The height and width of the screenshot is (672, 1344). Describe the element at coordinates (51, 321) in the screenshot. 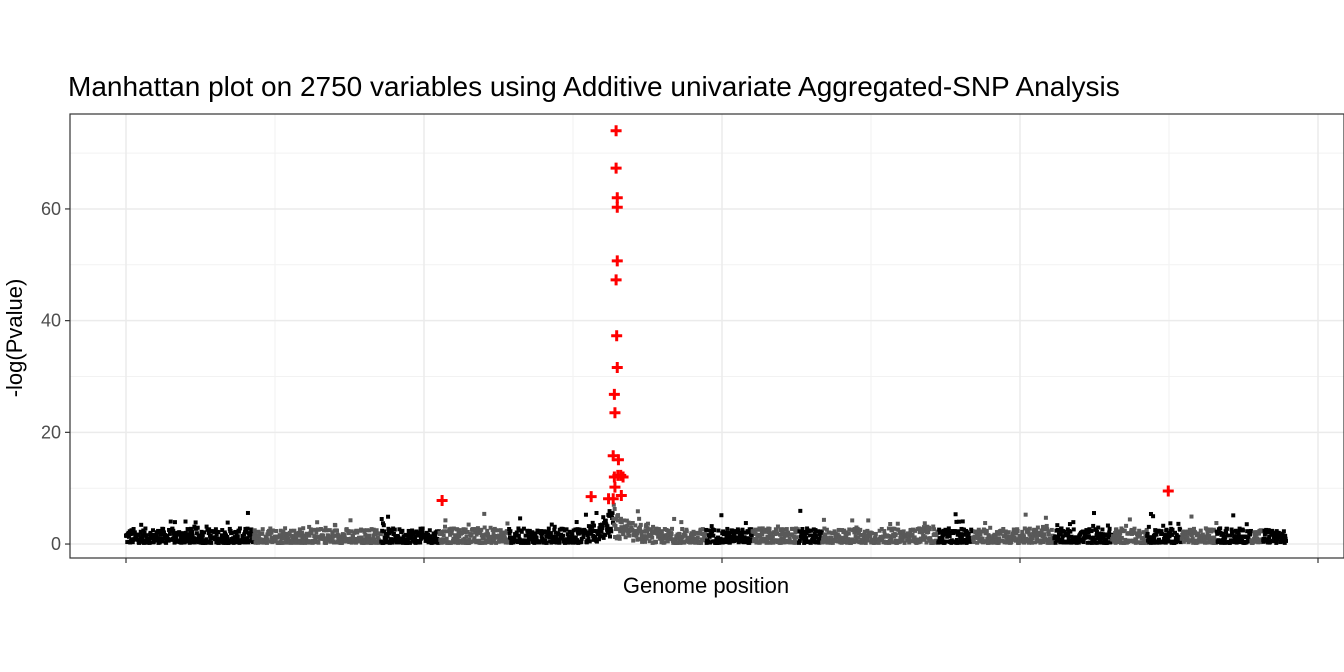

I see `y-tick-label: 40` at that location.